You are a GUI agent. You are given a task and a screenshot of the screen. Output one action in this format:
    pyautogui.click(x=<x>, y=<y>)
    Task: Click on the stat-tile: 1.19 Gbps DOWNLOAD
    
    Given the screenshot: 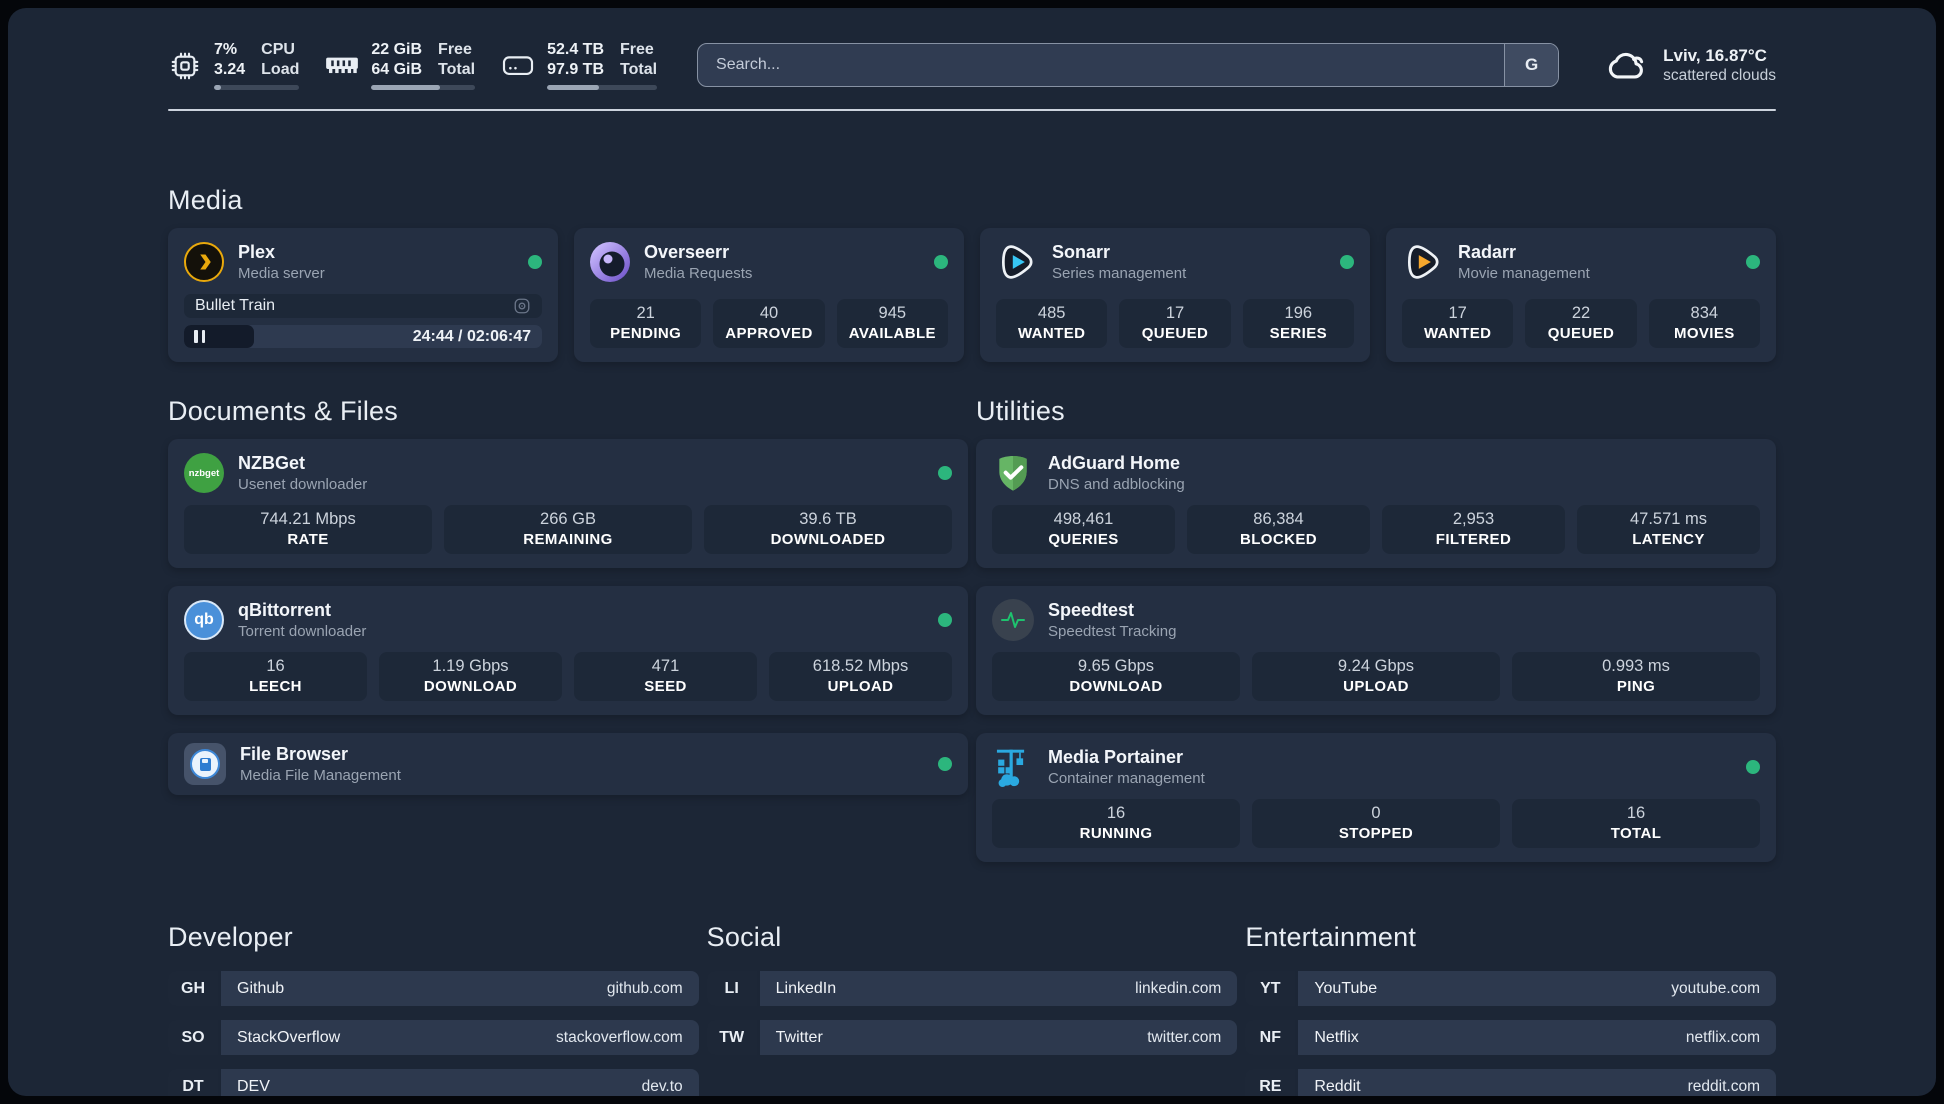 What is the action you would take?
    pyautogui.click(x=470, y=676)
    